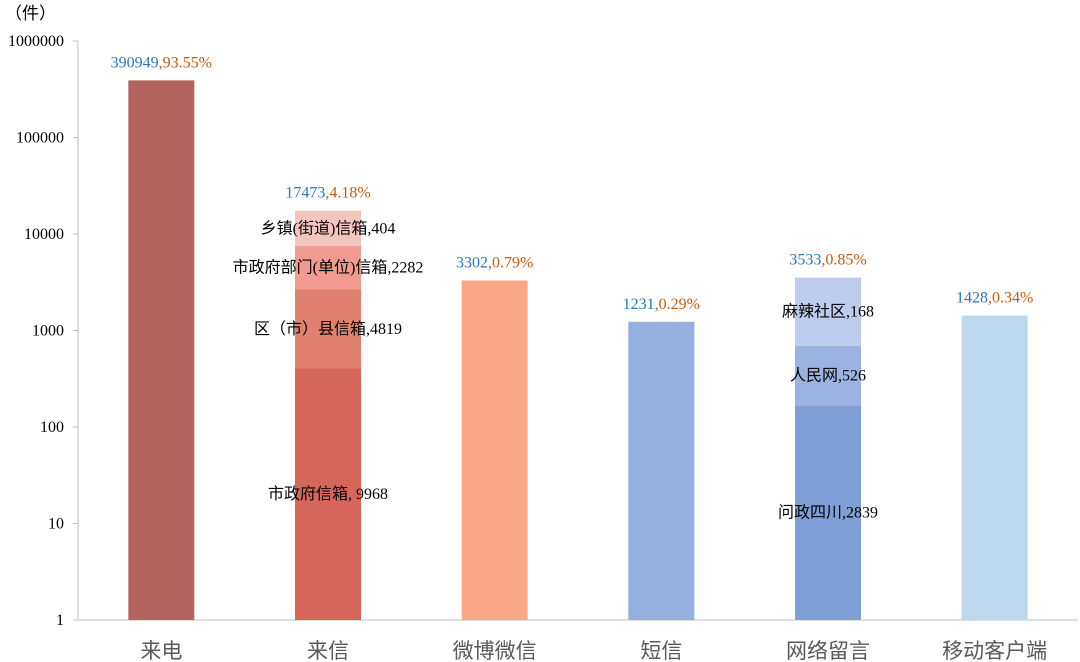  What do you see at coordinates (845, 260) in the screenshot?
I see `bar-percent-text: 0.85%` at bounding box center [845, 260].